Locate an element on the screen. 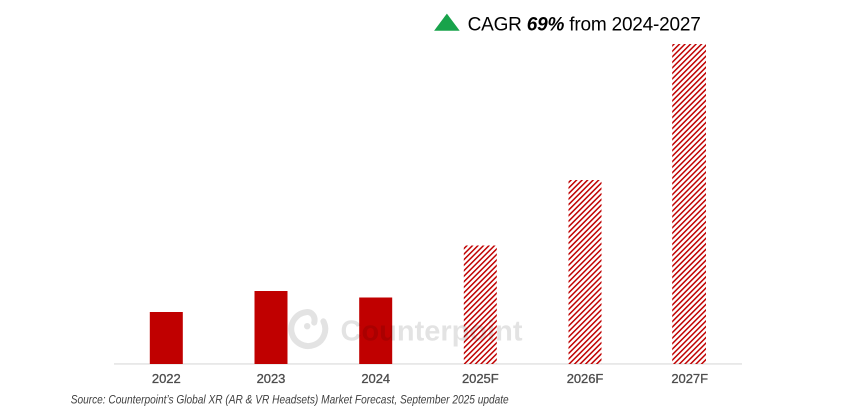  svg-text: CAGR 69% from 2024-2027 is located at coordinates (584, 24).